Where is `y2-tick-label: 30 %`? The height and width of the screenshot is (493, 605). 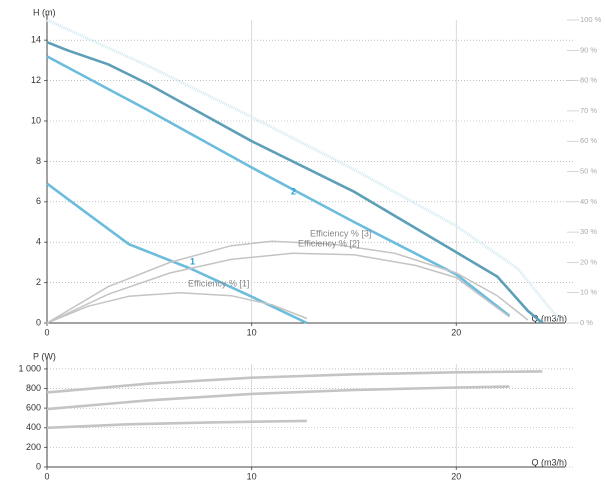
y2-tick-label: 30 % is located at coordinates (588, 231).